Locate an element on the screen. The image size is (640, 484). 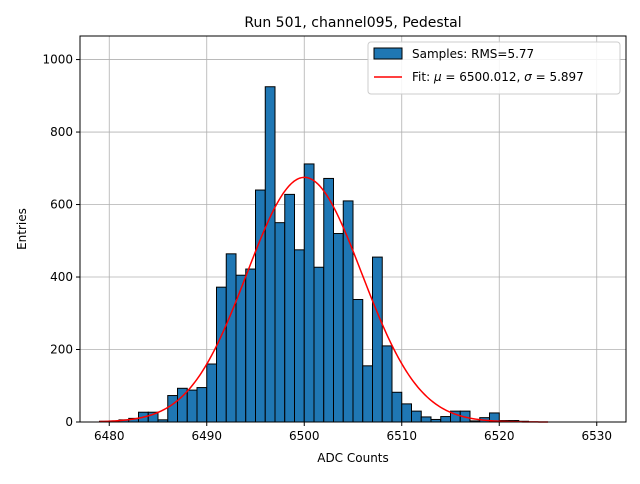
x-tick-label: 6500 is located at coordinates (304, 436).